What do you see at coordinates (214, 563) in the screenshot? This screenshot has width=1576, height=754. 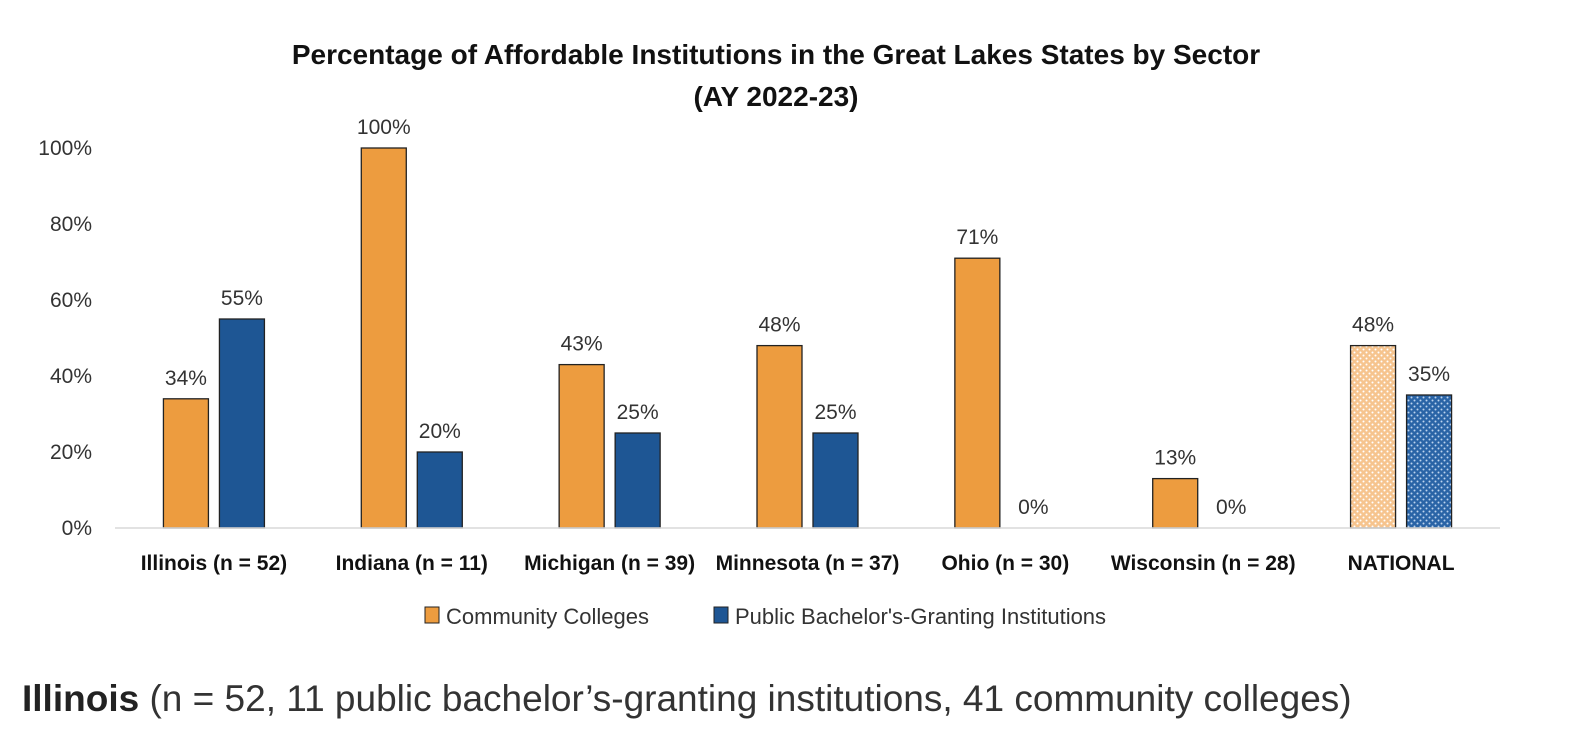 I see `category-label: Illinois (n = 52)` at bounding box center [214, 563].